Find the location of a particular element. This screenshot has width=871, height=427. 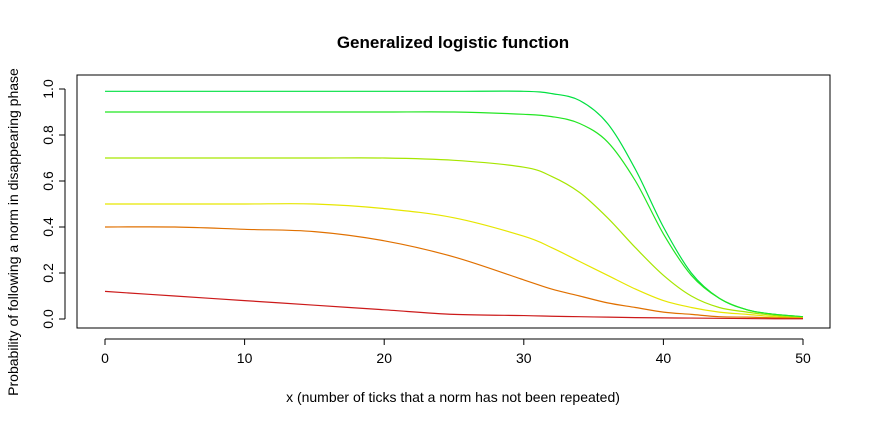

x-tick-label: 40 is located at coordinates (664, 358).